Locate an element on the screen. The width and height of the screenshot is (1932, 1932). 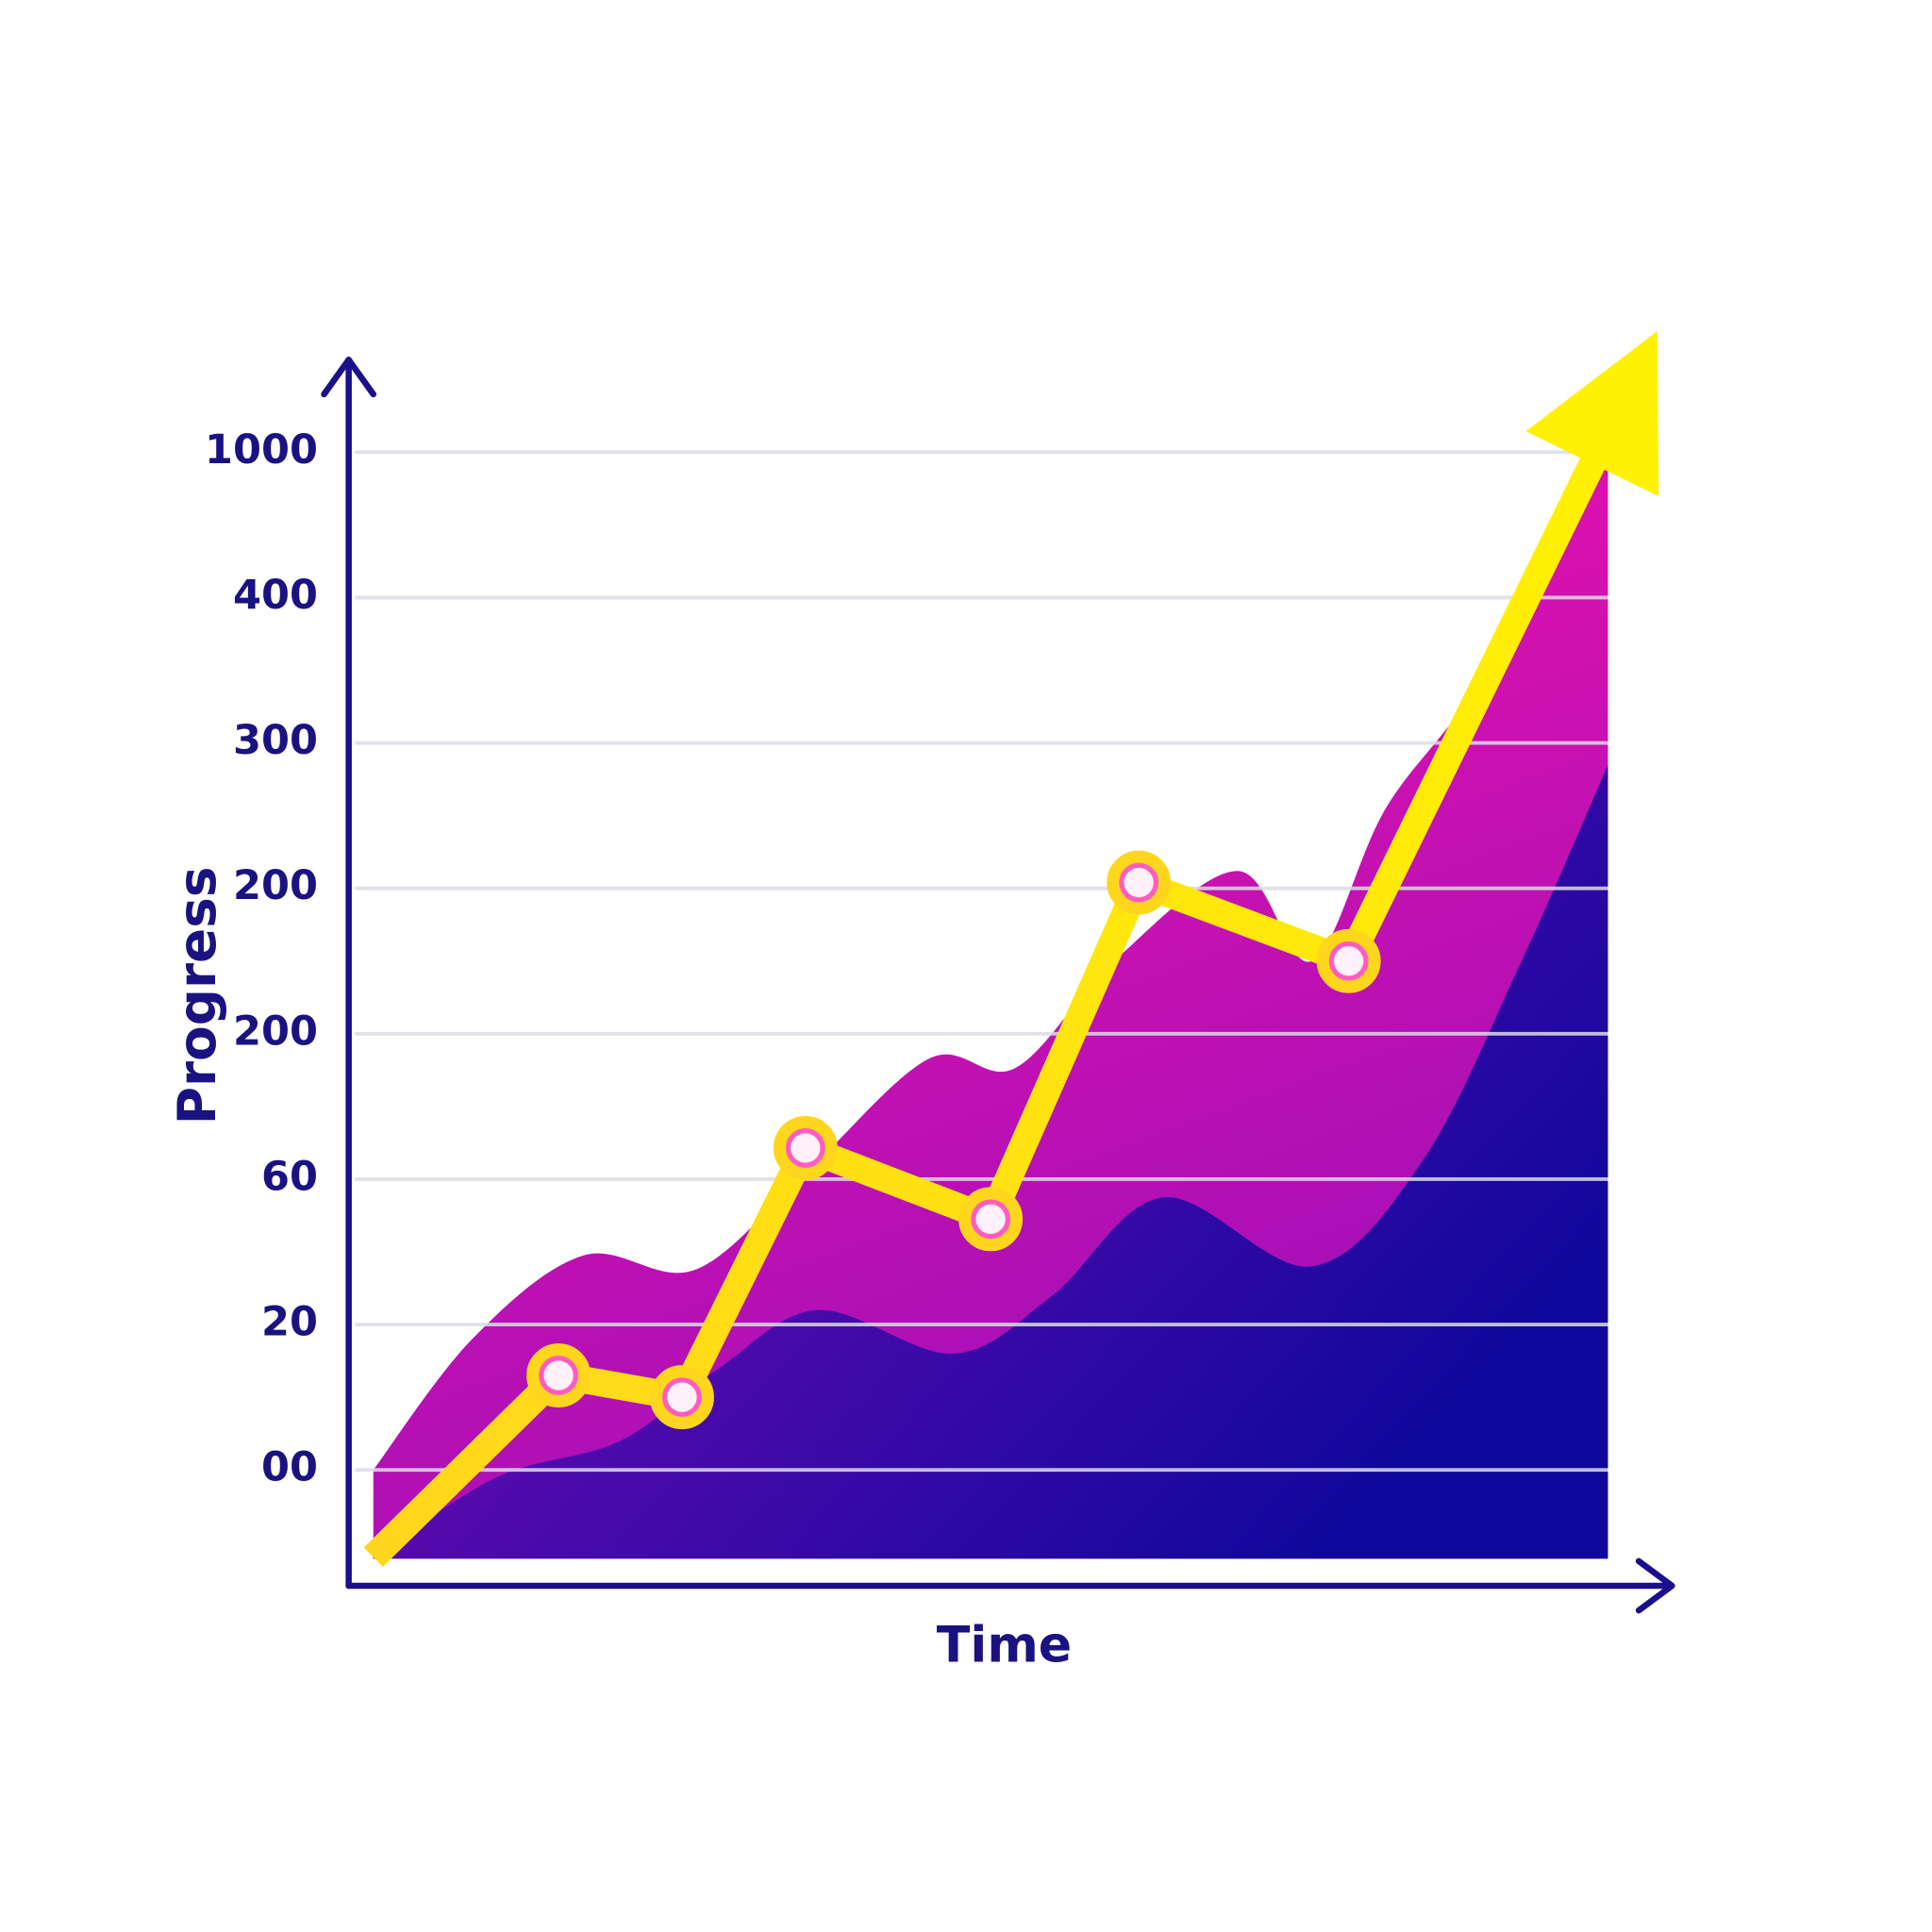
x-axis-label: Time is located at coordinates (1005, 1646).